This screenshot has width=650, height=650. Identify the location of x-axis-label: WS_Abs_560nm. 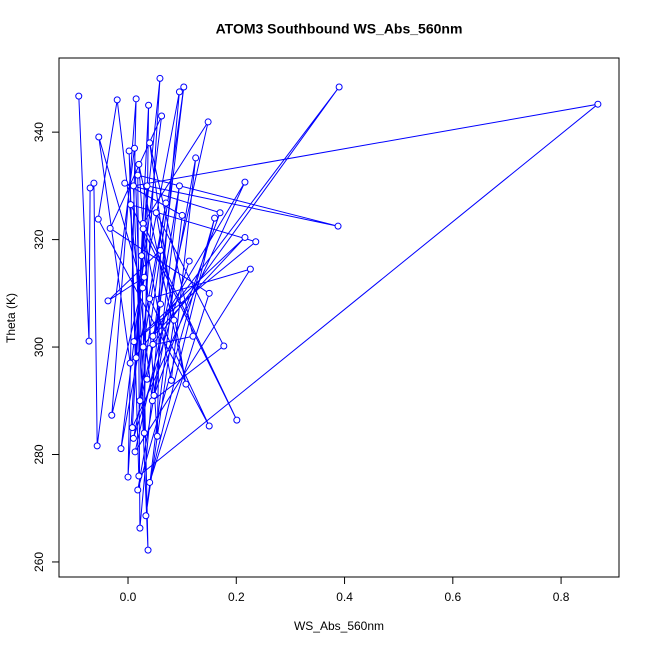
(339, 626).